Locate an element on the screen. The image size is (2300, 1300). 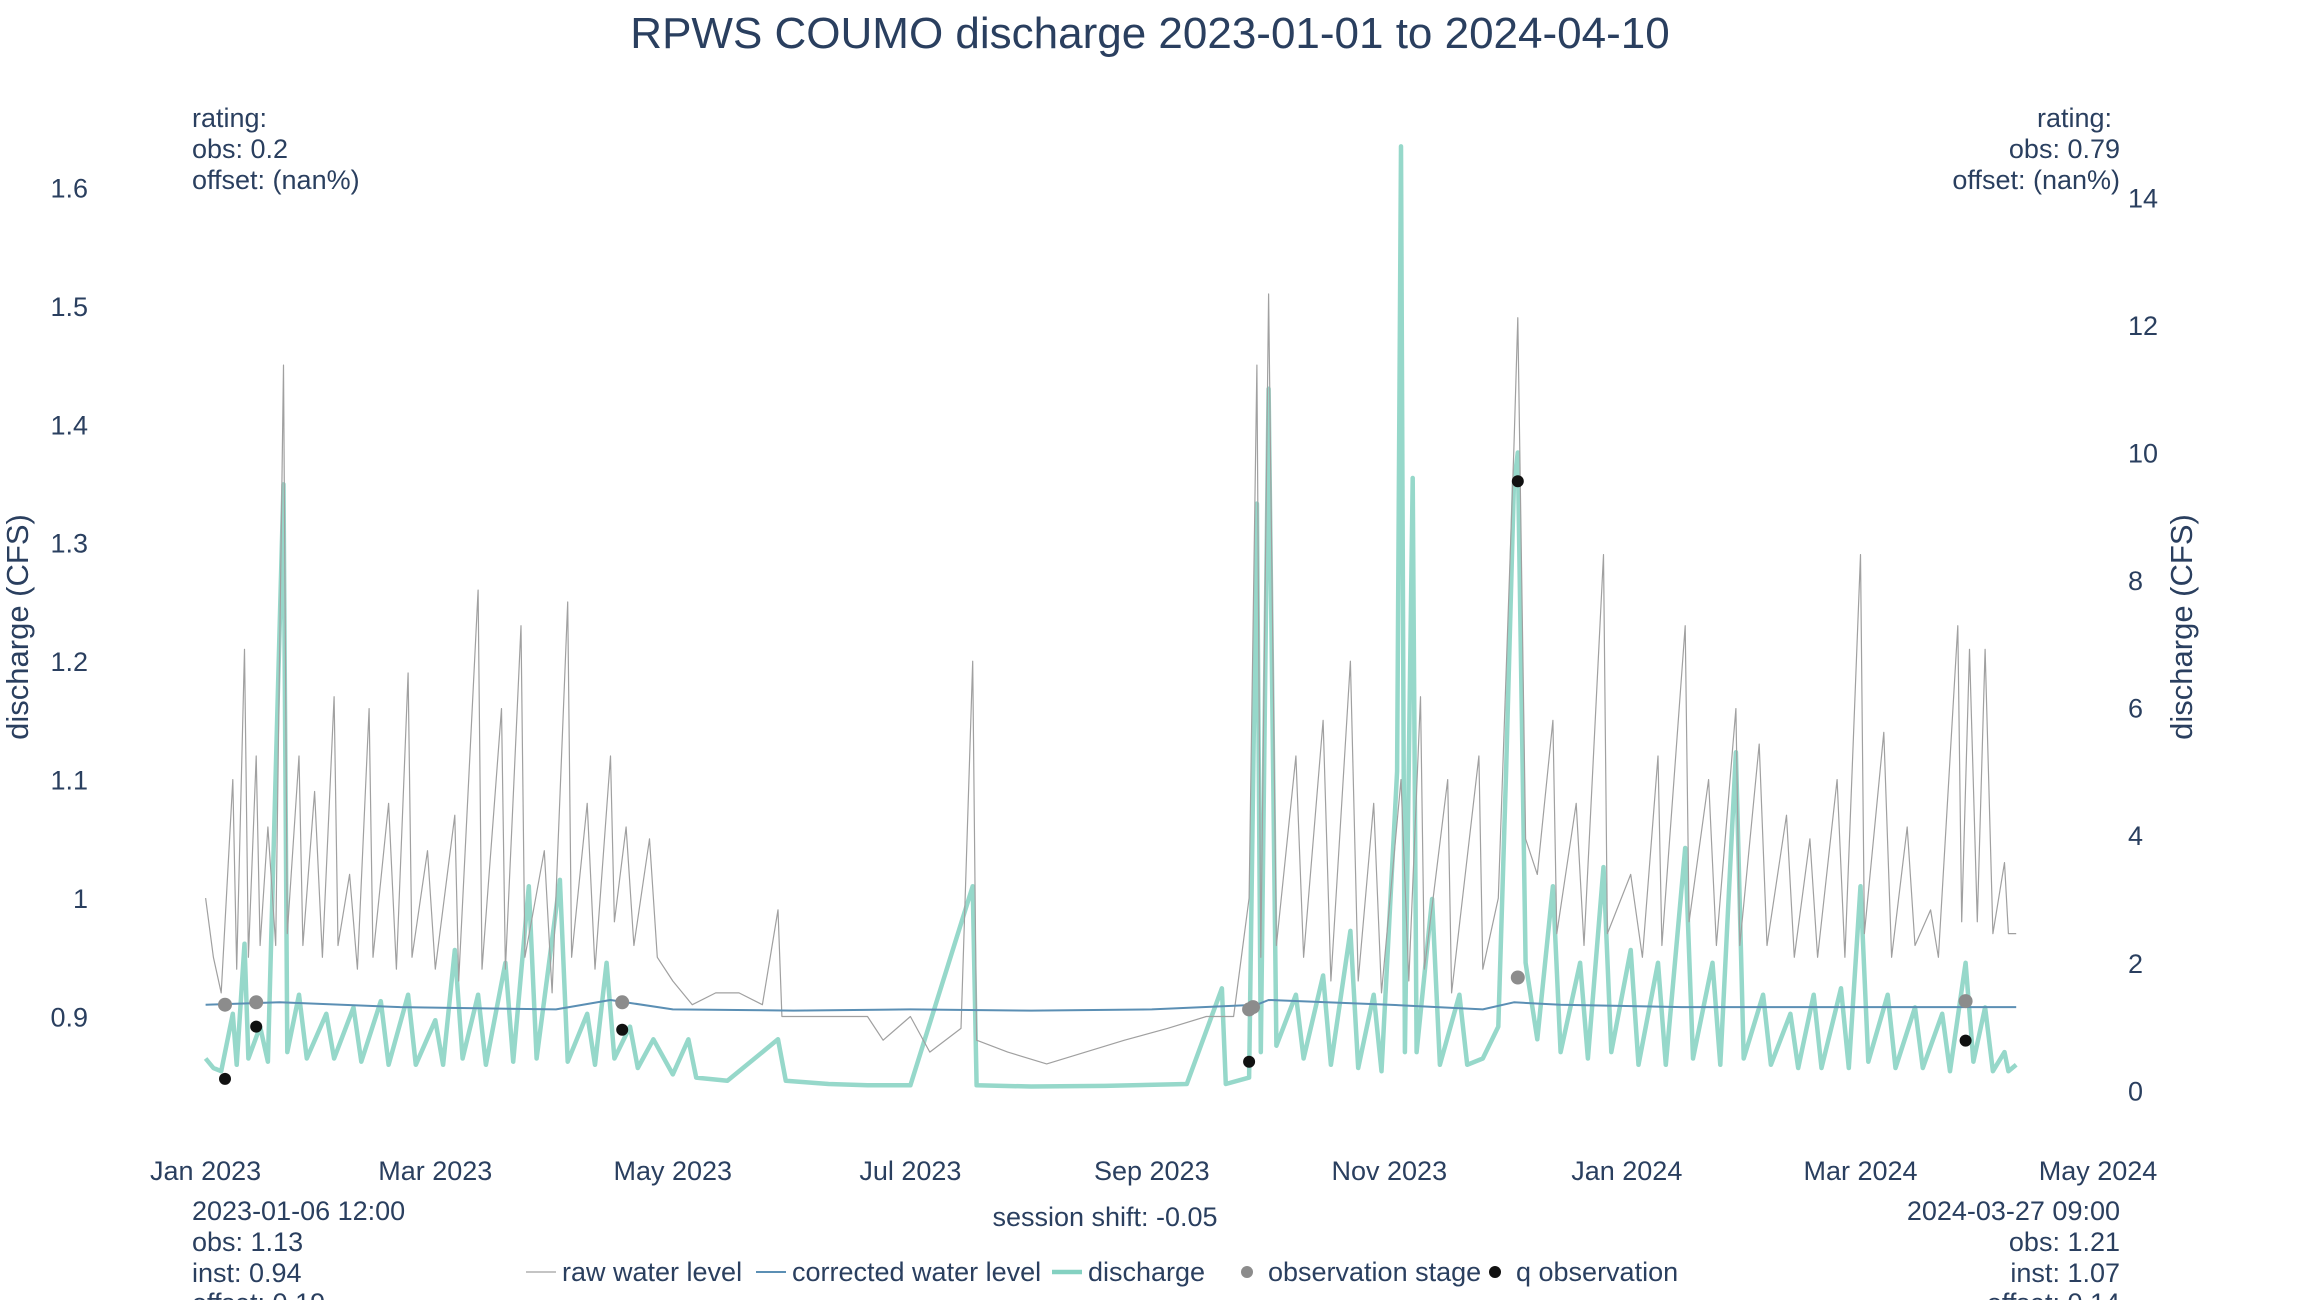
annotation-top-right-line: offset: (nan%) is located at coordinates (2036, 180).